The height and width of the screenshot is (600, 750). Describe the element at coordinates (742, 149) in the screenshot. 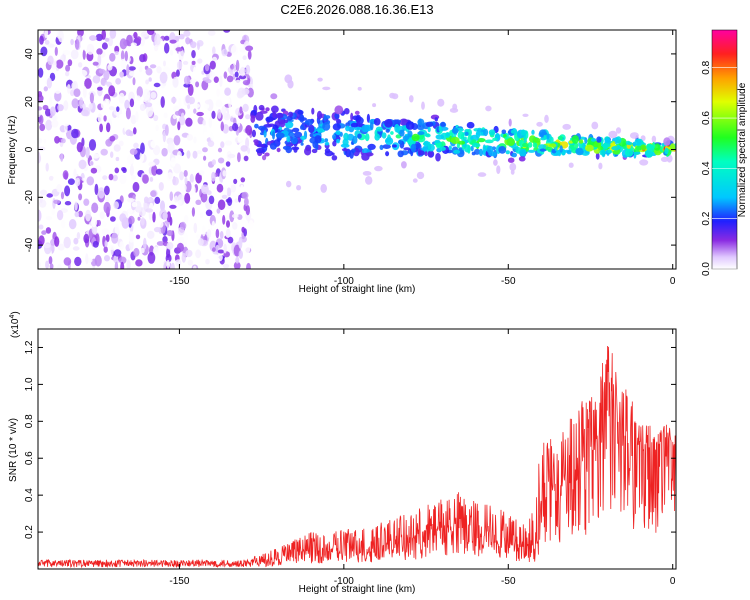

I see `colorbar-label: Normalized spectral amplitude` at that location.